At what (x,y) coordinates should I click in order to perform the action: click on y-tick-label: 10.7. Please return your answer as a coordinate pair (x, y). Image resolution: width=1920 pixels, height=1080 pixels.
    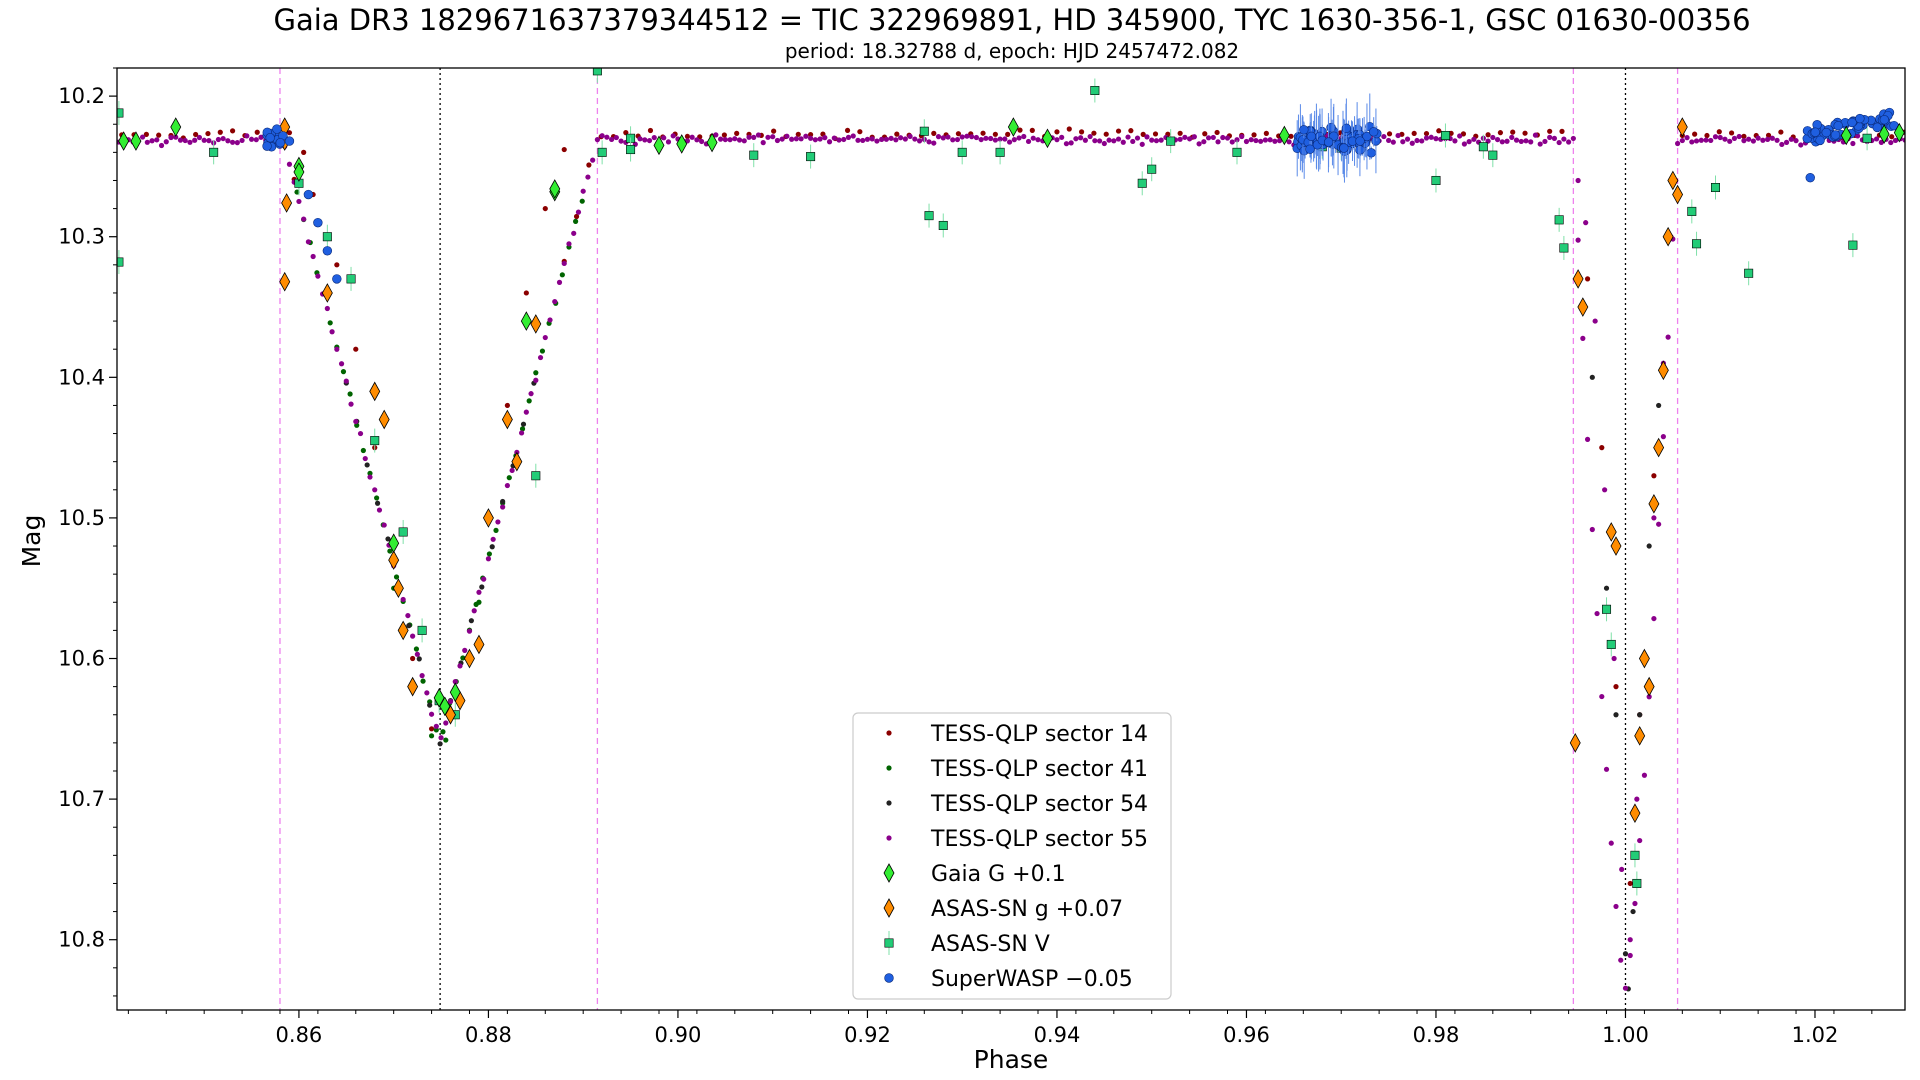
    Looking at the image, I should click on (81, 799).